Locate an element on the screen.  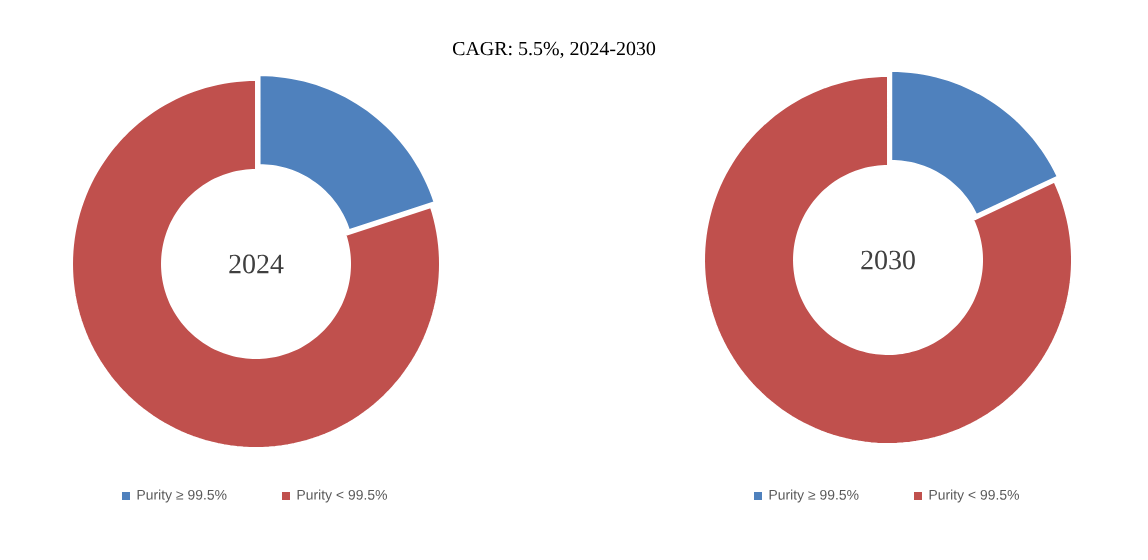
text: 2024 is located at coordinates (256, 264).